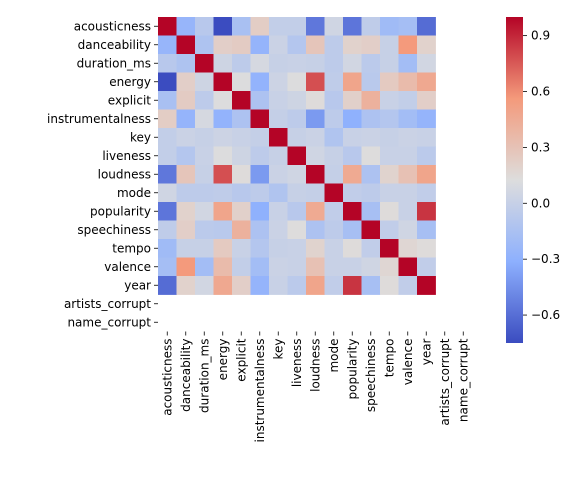 The width and height of the screenshot is (575, 497). Describe the element at coordinates (127, 267) in the screenshot. I see `y-tick-label: valence` at that location.